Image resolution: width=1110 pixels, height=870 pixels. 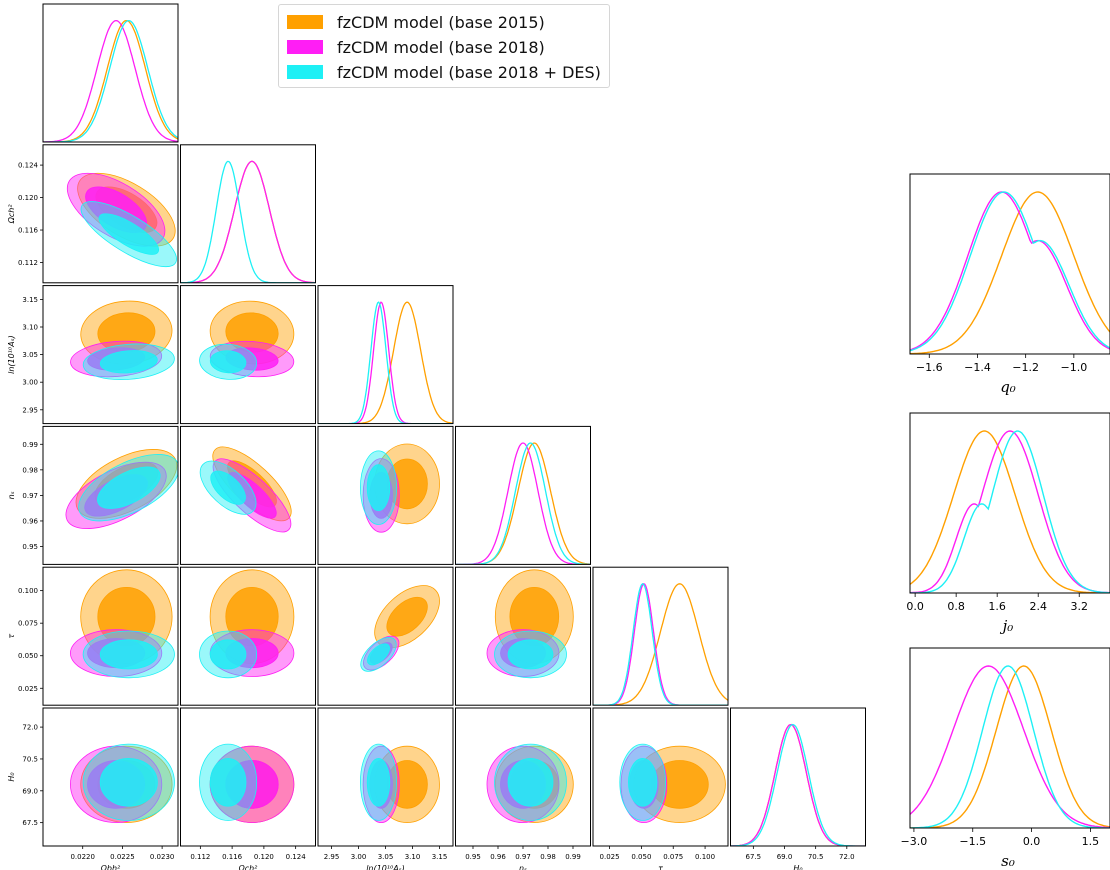 I want to click on x-tick-label: 3.2, so click(x=1079, y=606).